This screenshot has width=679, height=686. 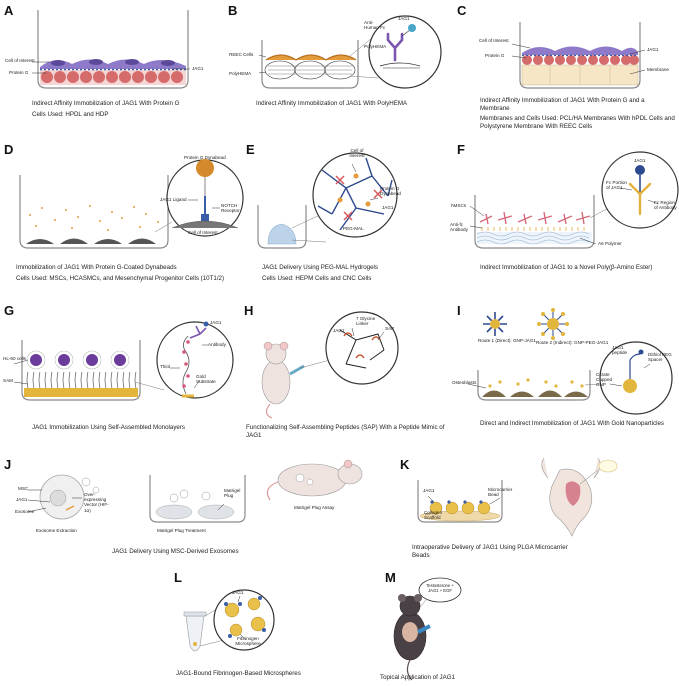 I want to click on label-f-hmsc: hMSCs, so click(x=459, y=205).